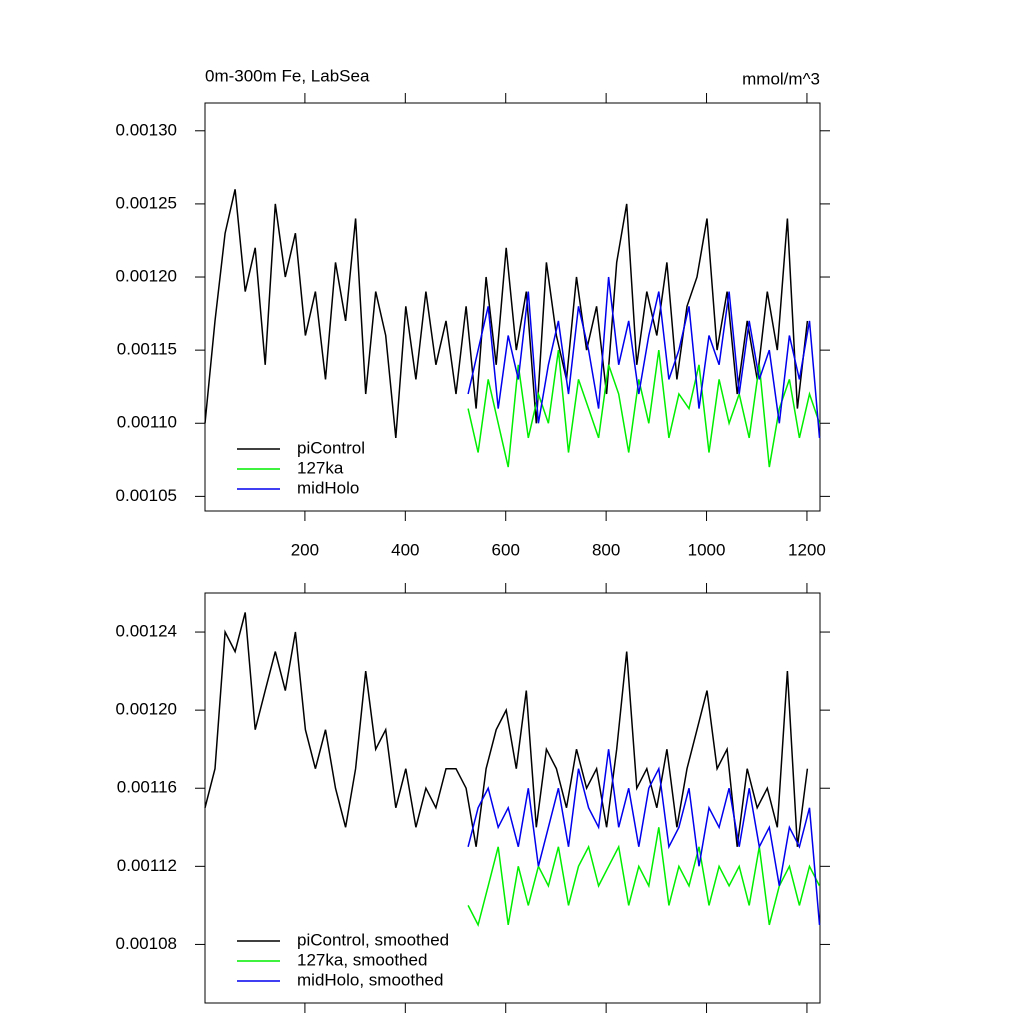  I want to click on legend-label: 127ka, so click(320, 467).